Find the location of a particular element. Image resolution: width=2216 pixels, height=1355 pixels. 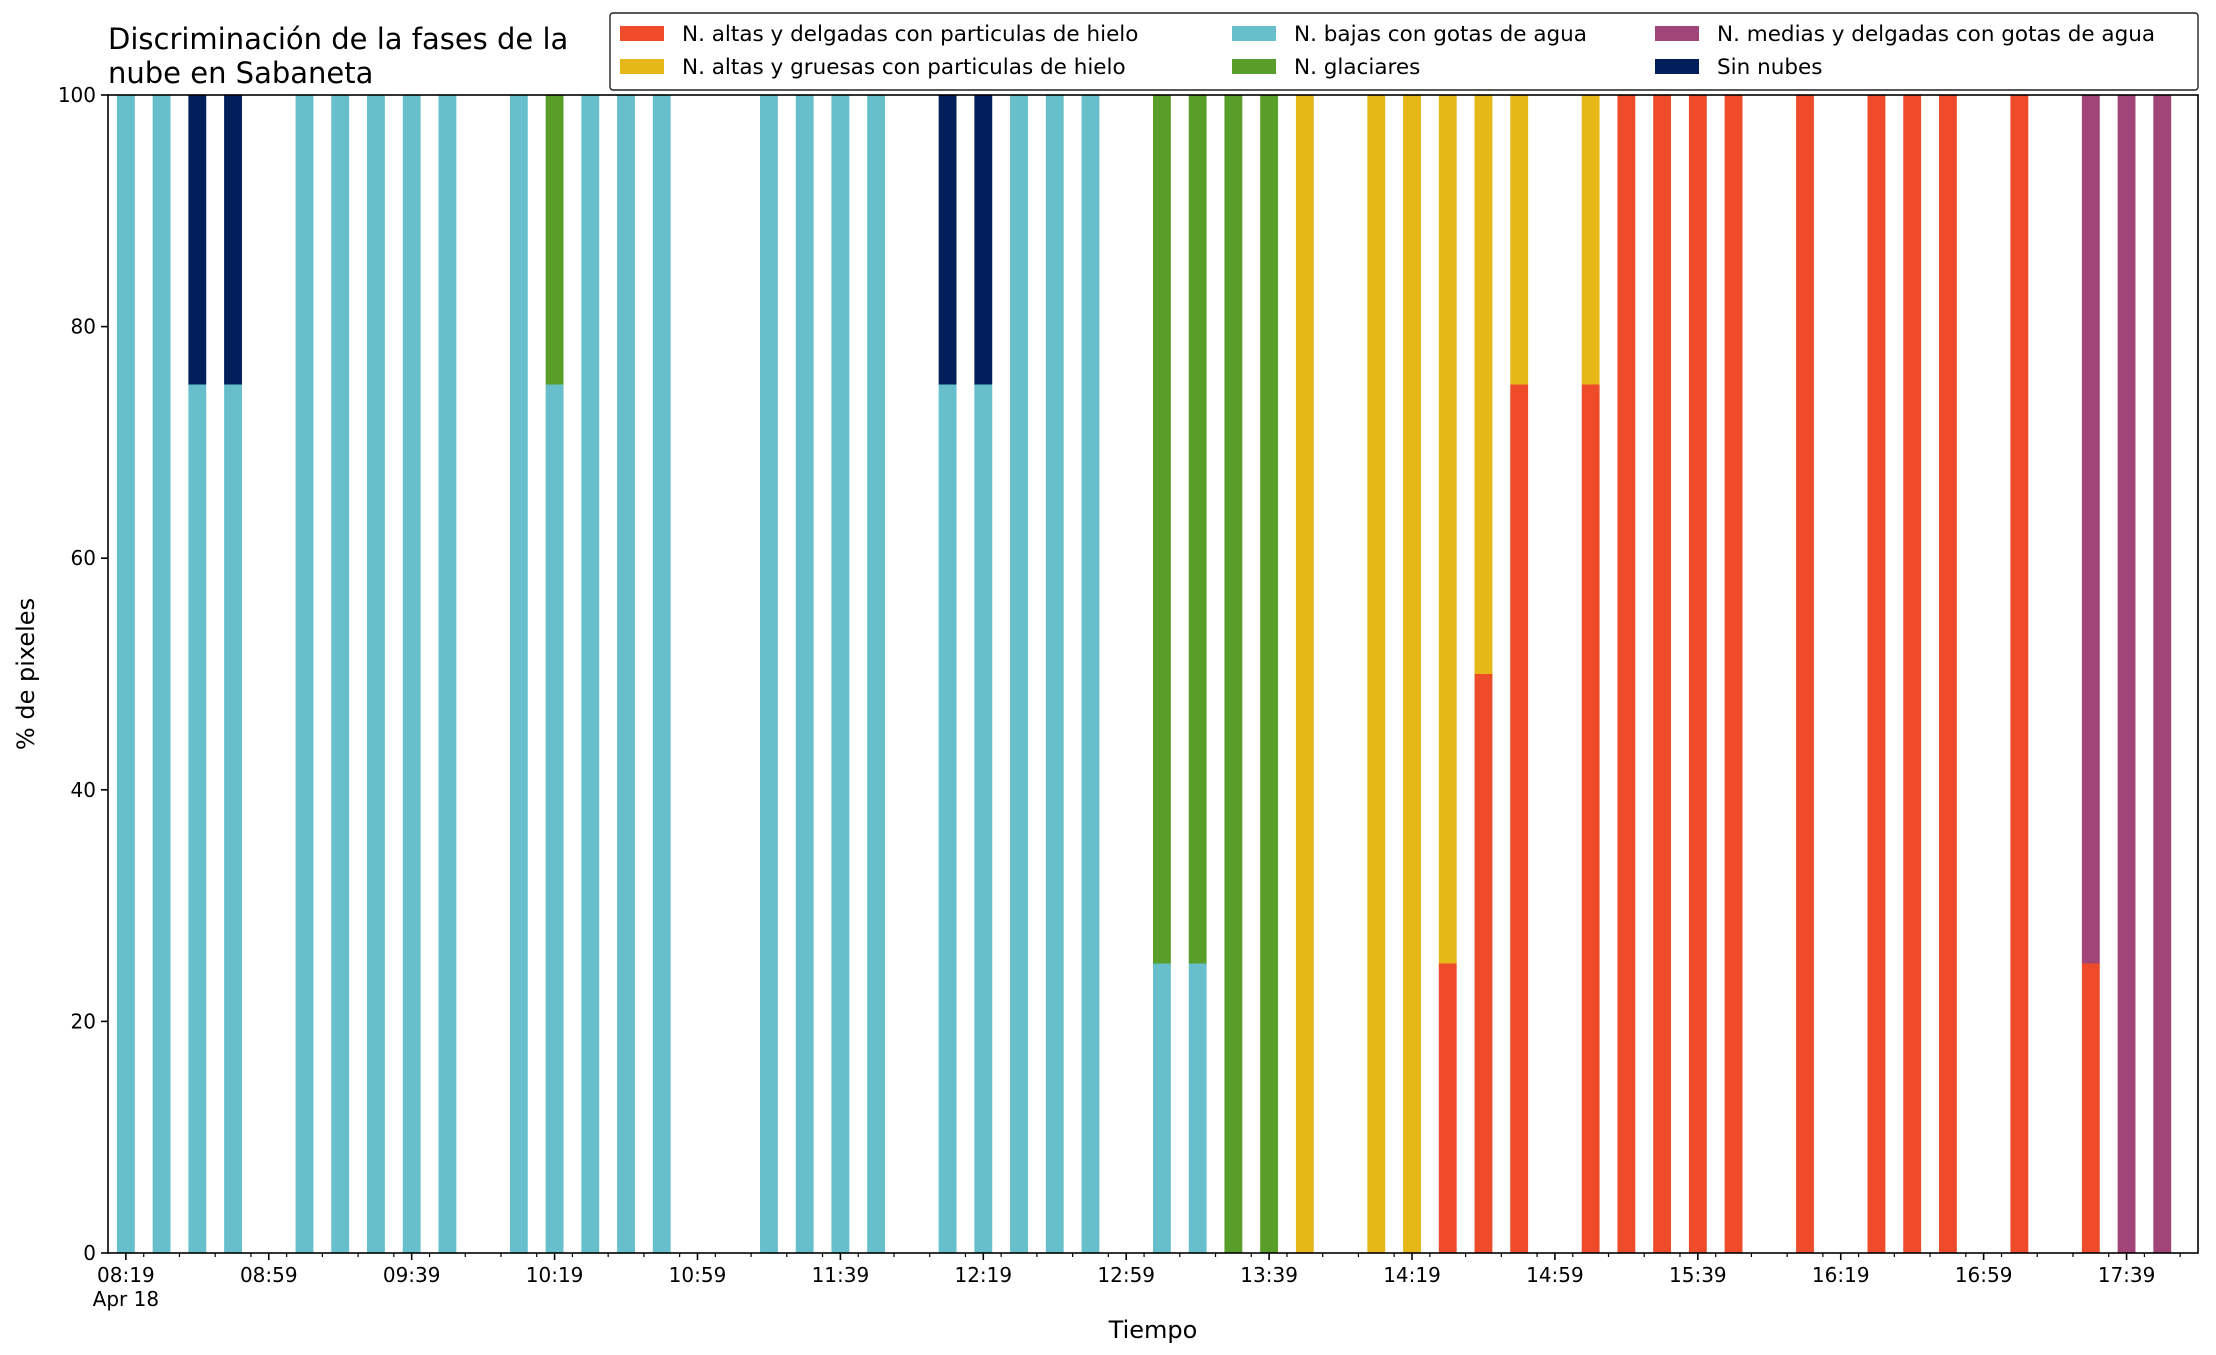

bar-segment-1119-bajas is located at coordinates (769, 674).